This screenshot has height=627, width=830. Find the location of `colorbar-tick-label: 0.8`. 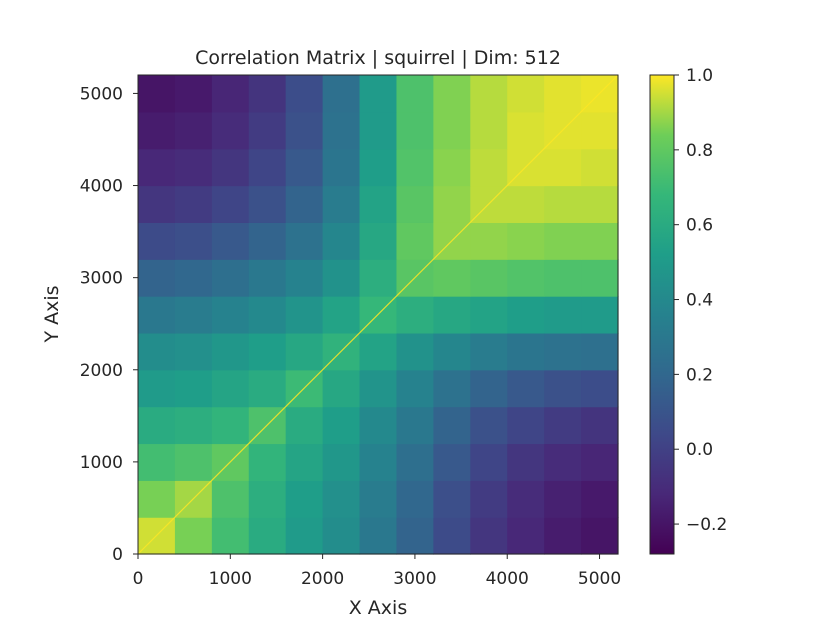

colorbar-tick-label: 0.8 is located at coordinates (699, 151).